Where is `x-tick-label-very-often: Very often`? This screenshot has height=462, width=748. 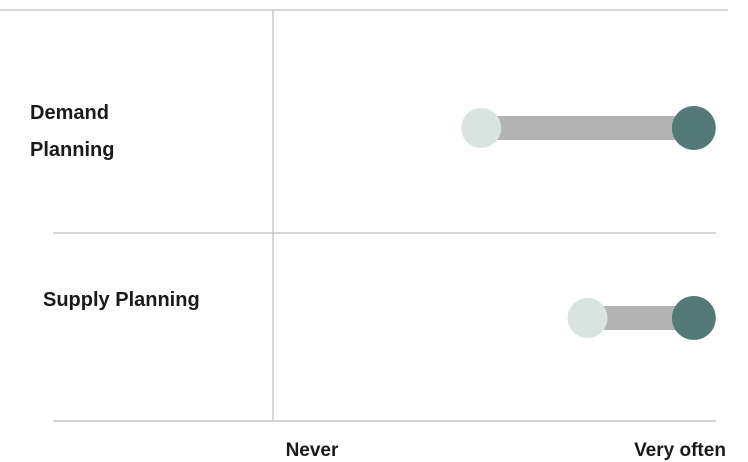 x-tick-label-very-often: Very often is located at coordinates (680, 450).